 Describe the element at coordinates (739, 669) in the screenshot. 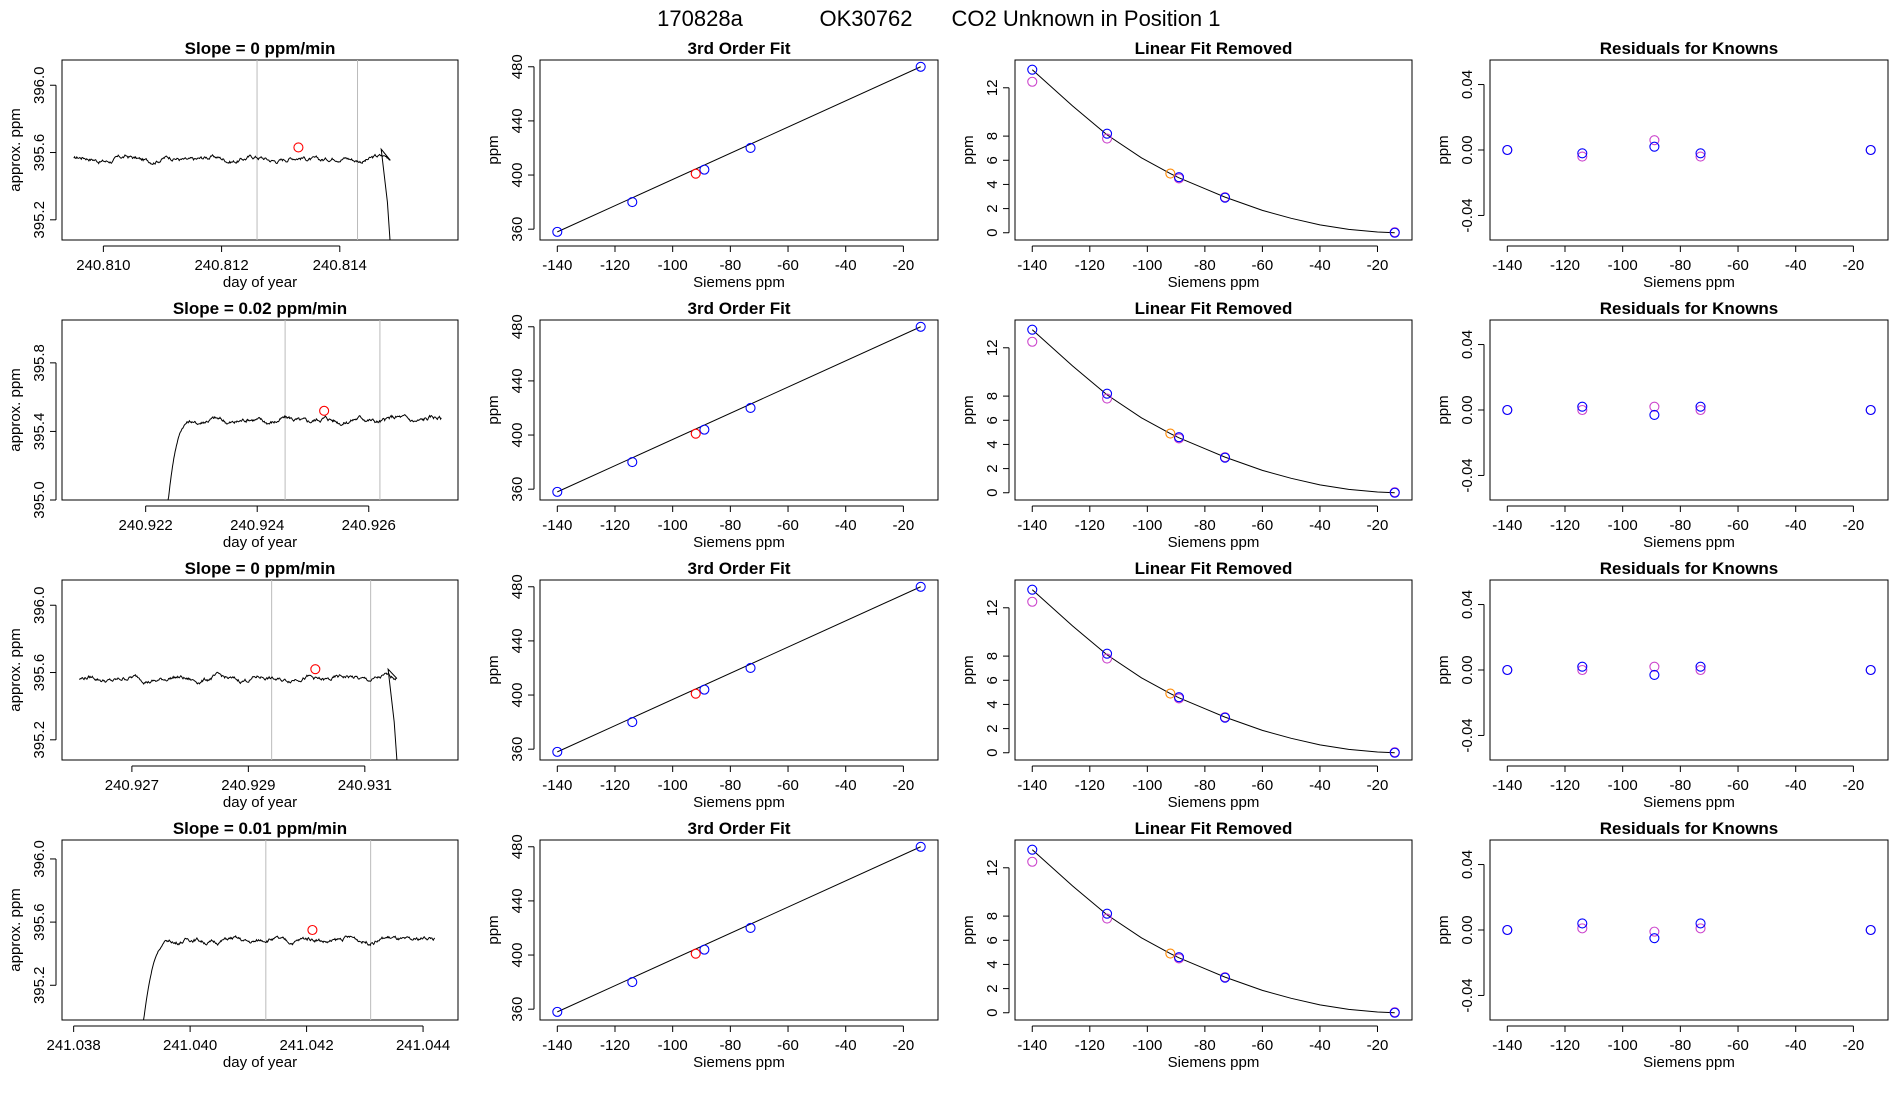

I see `fit3-curve-line` at that location.